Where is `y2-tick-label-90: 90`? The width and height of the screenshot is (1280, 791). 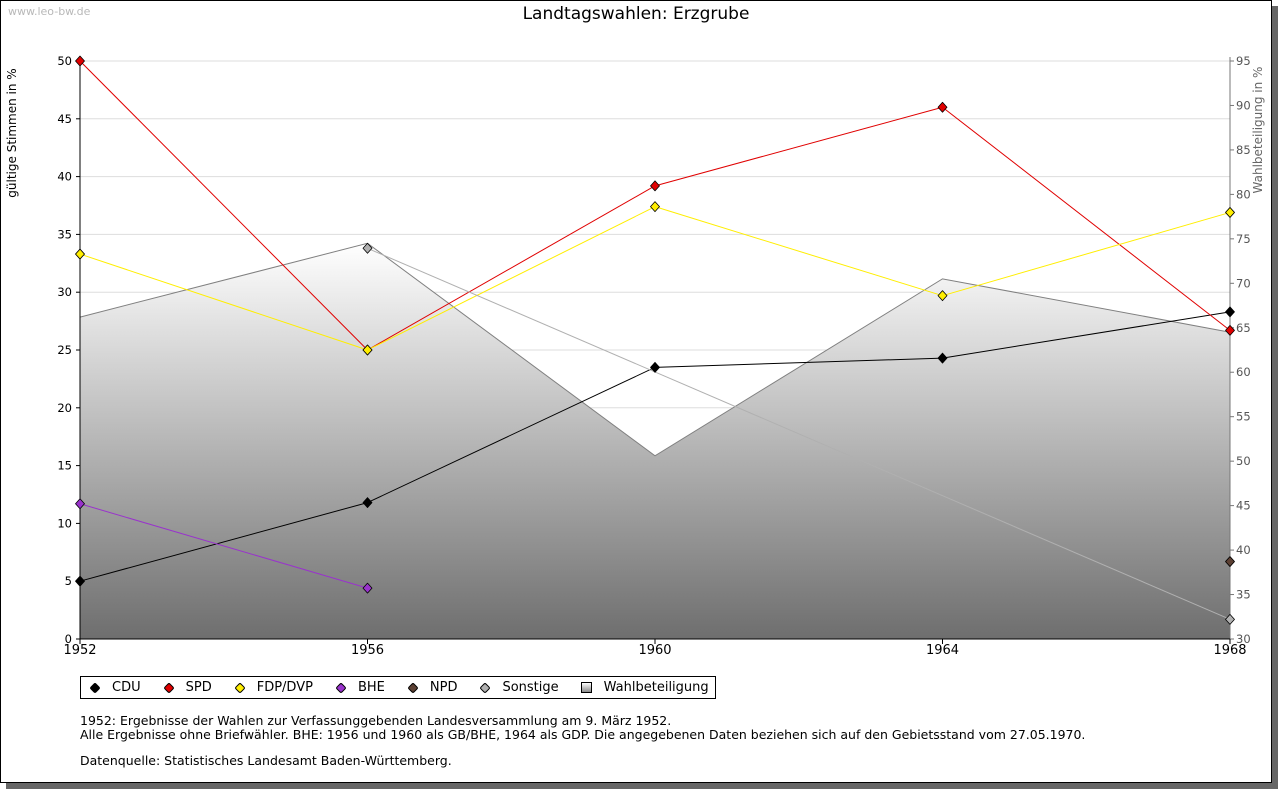 y2-tick-label-90: 90 is located at coordinates (1243, 105).